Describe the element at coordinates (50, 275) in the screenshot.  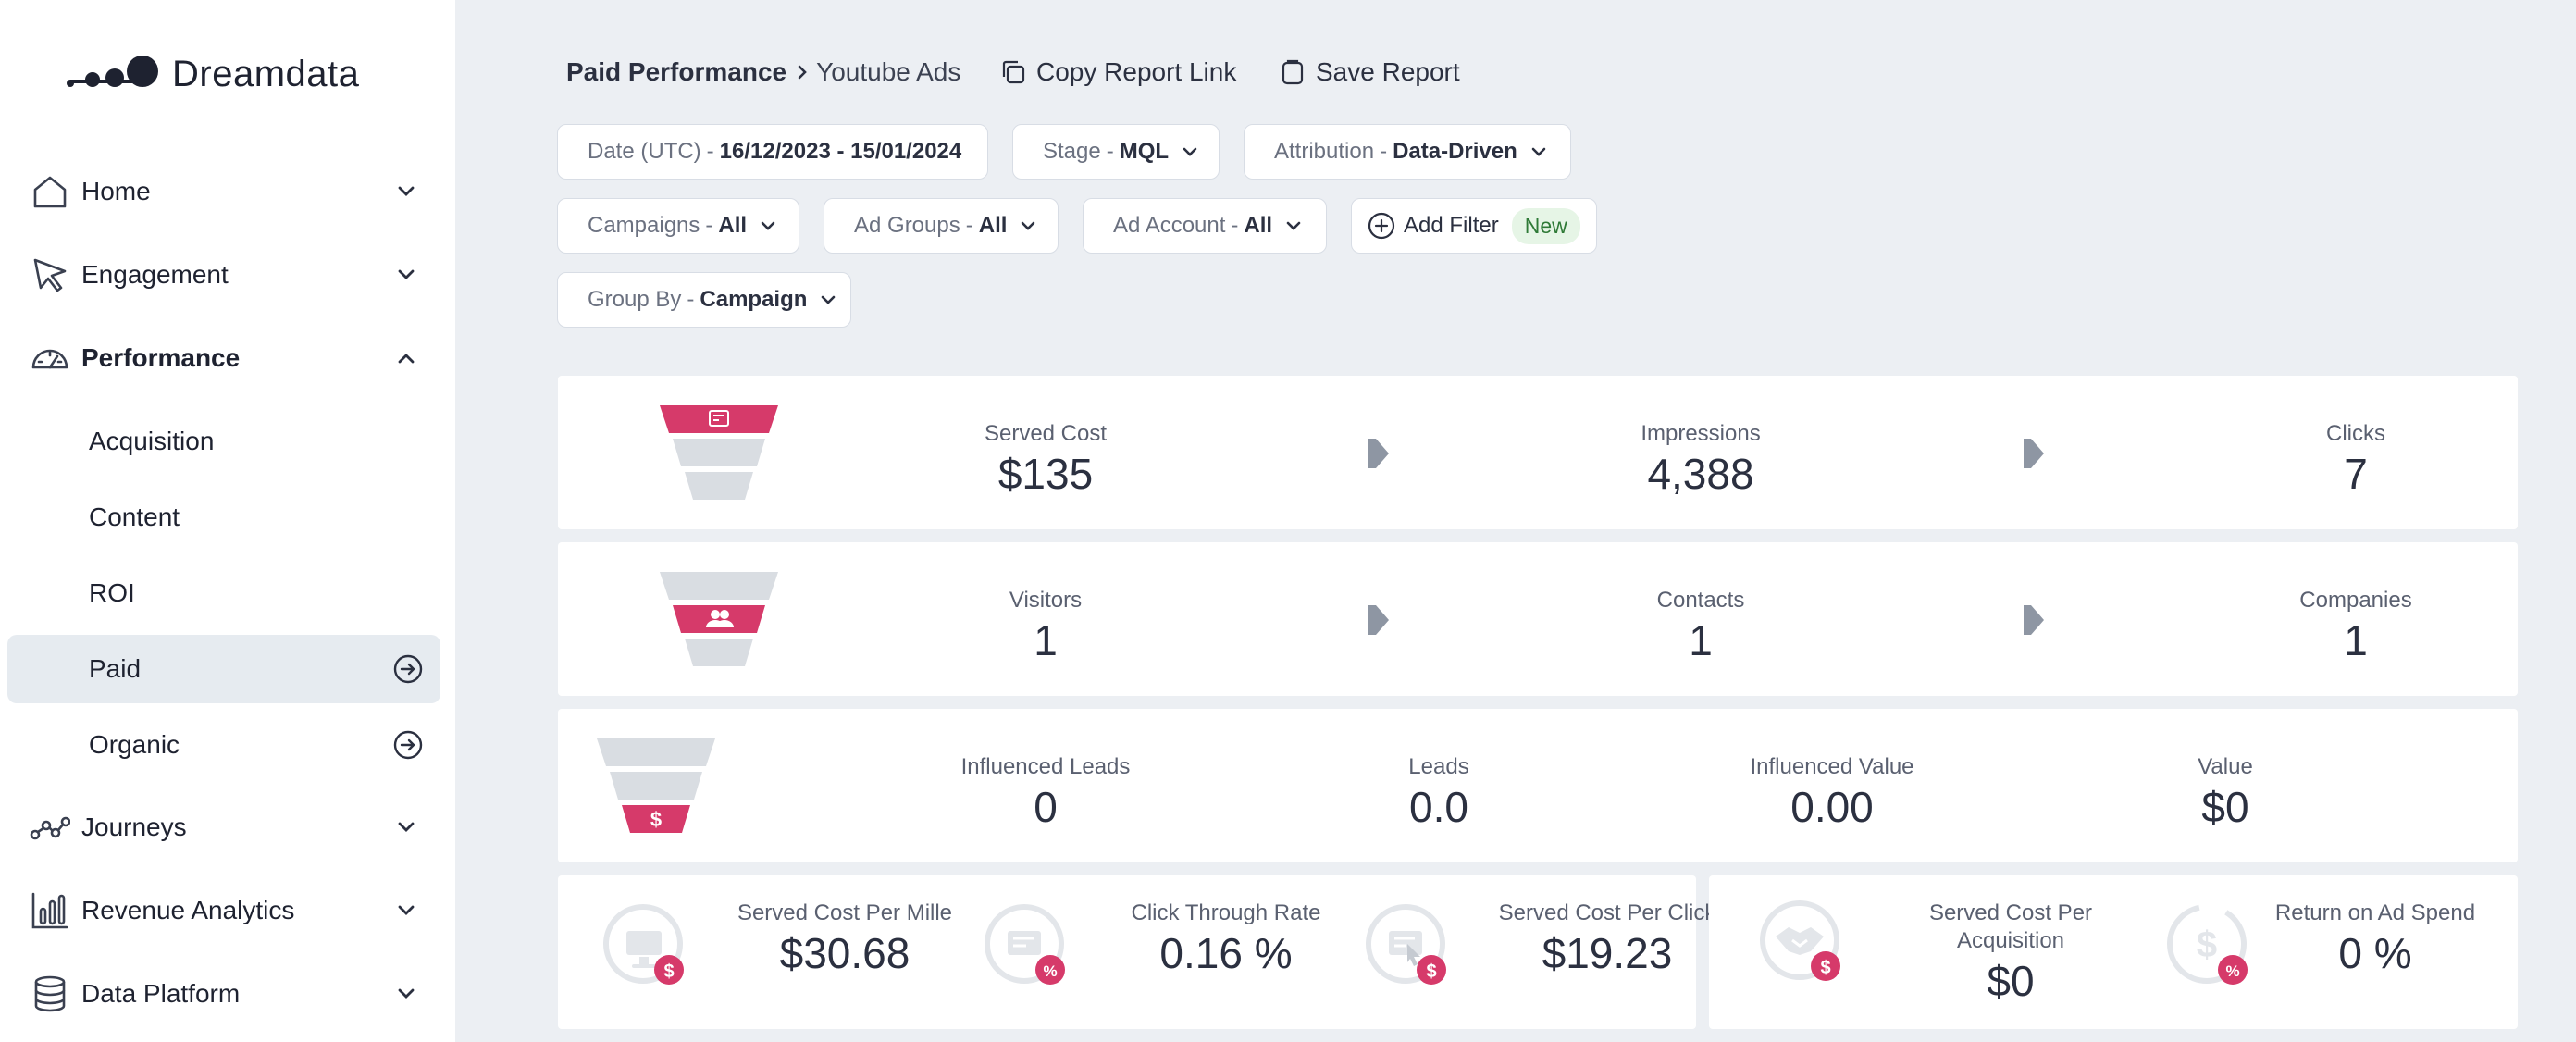
I see `cursor-icon` at that location.